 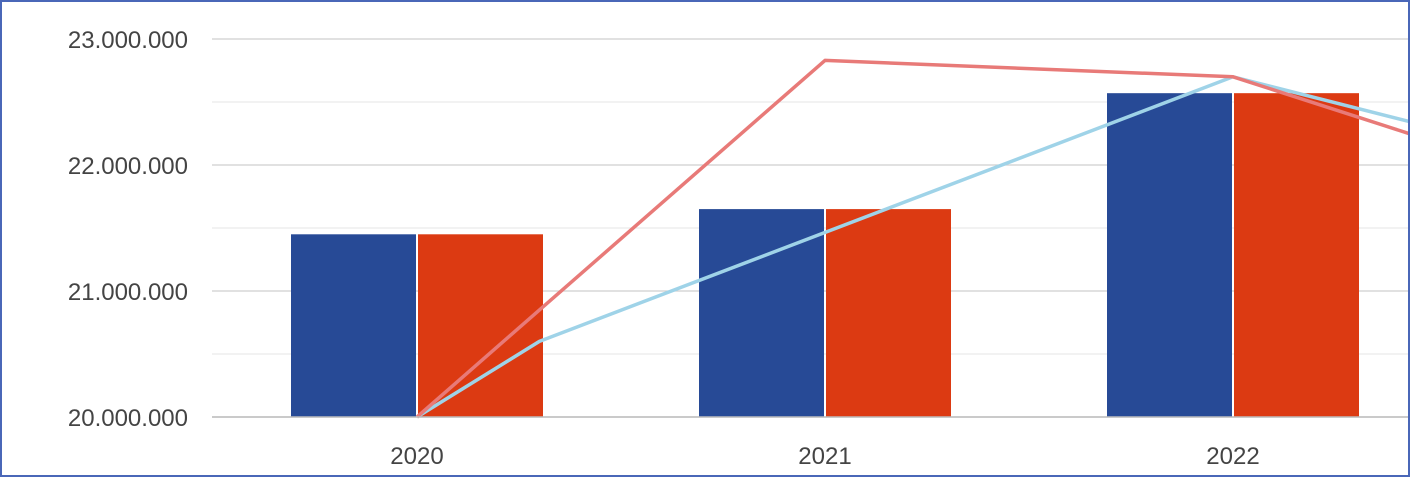 I want to click on y-tick-label: 21.000.000, so click(x=128, y=292).